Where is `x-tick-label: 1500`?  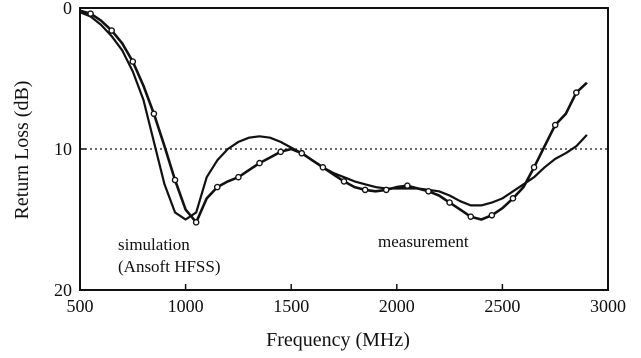
x-tick-label: 1500 is located at coordinates (291, 306).